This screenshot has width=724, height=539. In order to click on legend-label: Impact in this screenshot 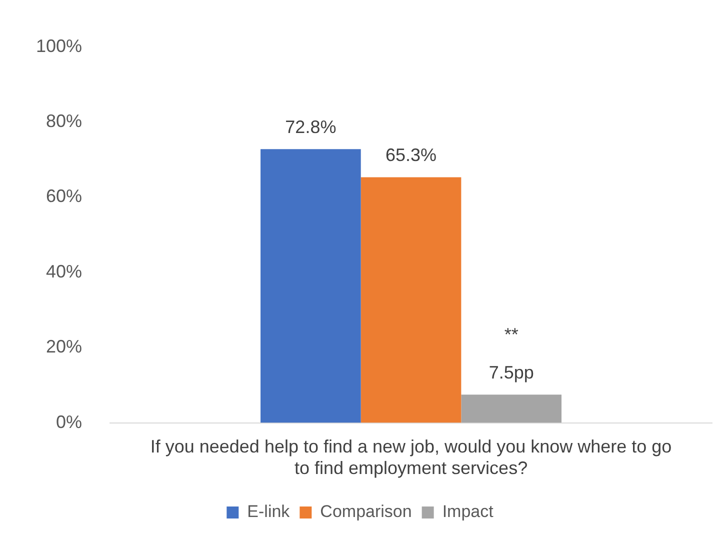, I will do `click(468, 512)`.